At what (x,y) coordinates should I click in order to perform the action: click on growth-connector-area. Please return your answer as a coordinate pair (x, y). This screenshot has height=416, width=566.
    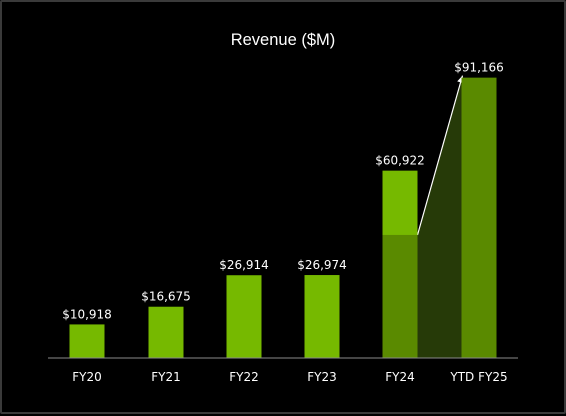
    Looking at the image, I should click on (439, 217).